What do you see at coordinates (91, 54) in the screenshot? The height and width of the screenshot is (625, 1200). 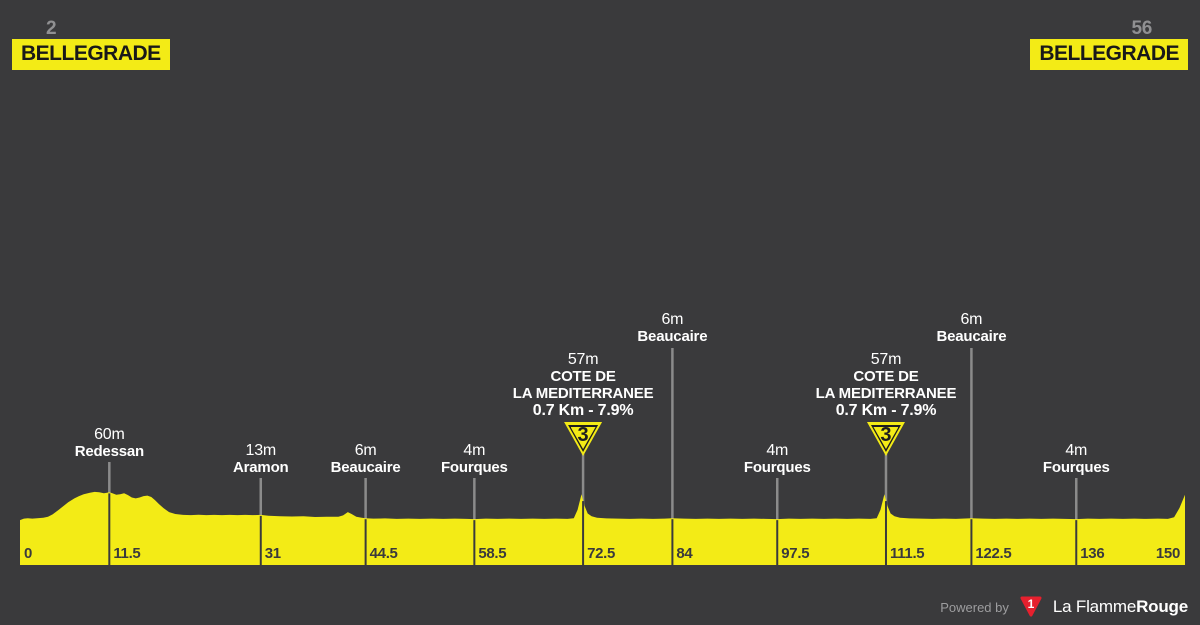 I see `start-location-badge: BELLEGRADE` at bounding box center [91, 54].